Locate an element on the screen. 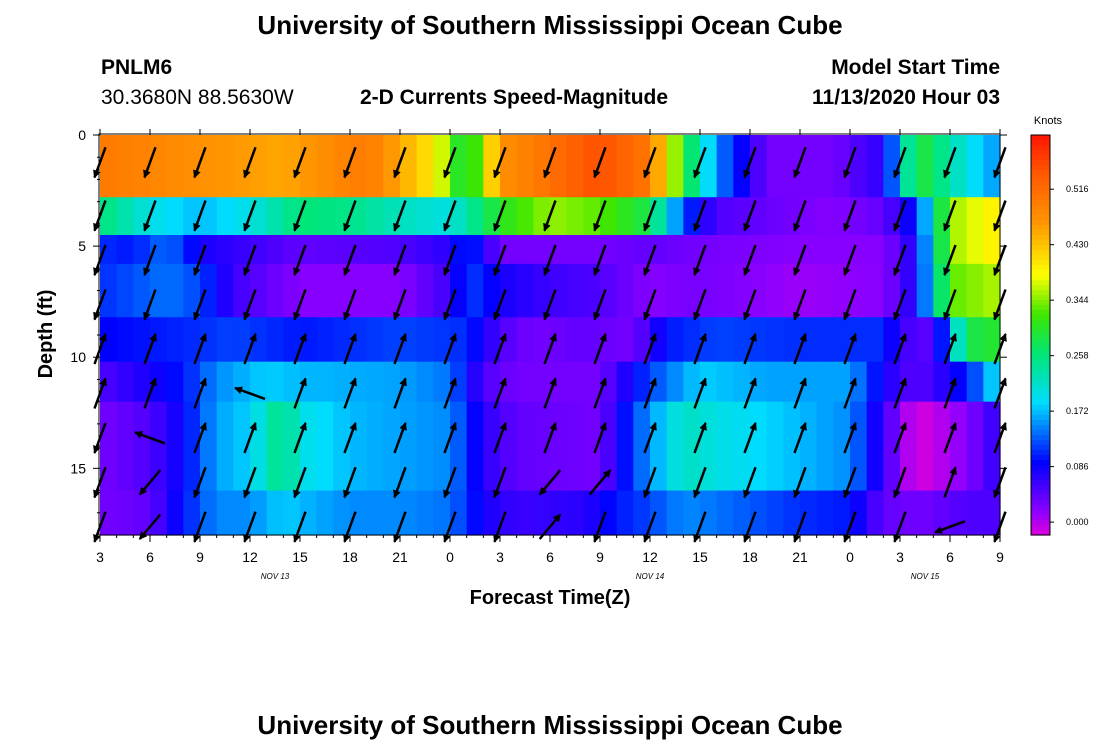 The width and height of the screenshot is (1100, 750). x-tick-label: 6 is located at coordinates (550, 557).